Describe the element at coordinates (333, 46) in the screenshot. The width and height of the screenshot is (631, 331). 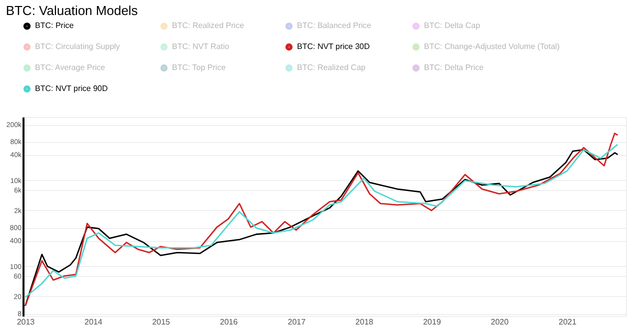
I see `legend-label: BTC: NVT price 30D` at that location.